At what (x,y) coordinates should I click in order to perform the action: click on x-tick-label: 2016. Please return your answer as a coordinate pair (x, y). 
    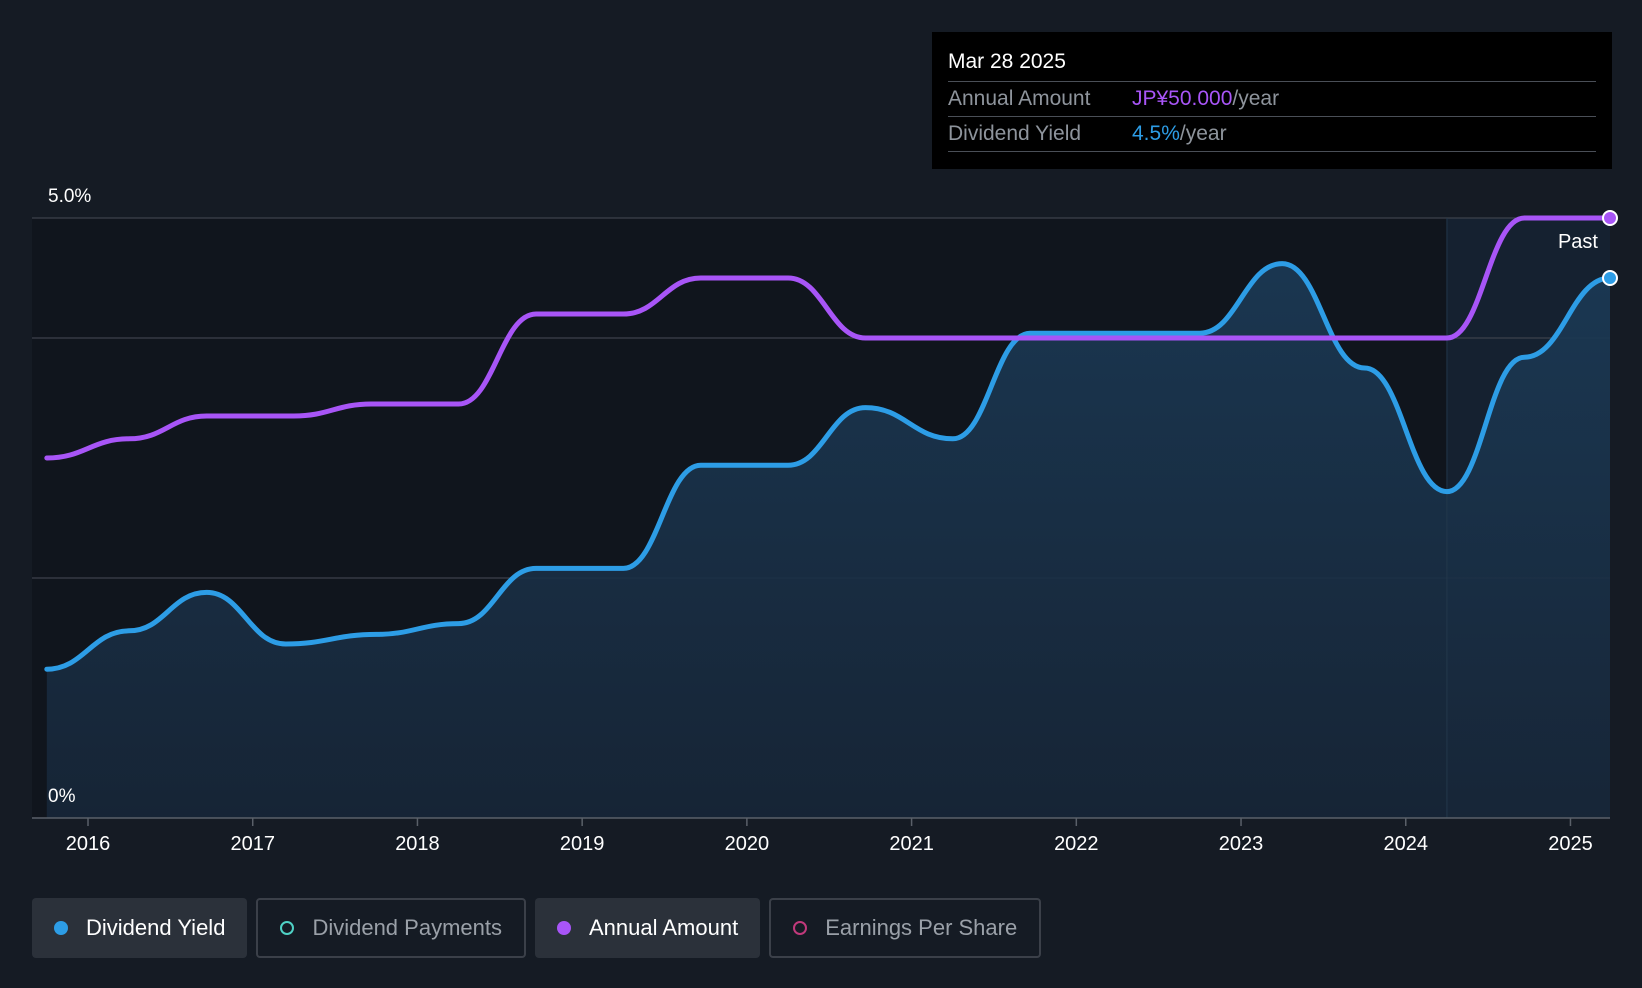
    Looking at the image, I should click on (88, 844).